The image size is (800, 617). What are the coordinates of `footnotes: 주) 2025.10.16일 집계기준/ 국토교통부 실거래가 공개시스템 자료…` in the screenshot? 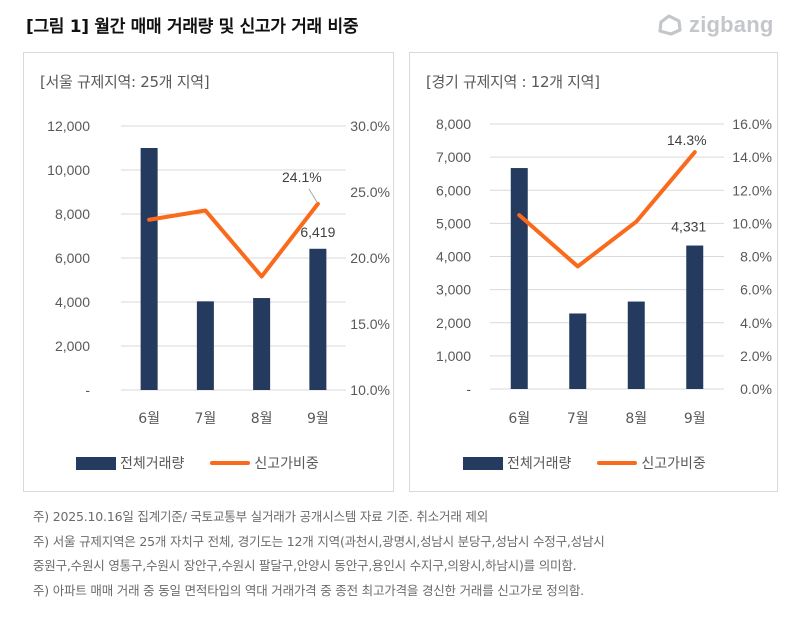 It's located at (319, 554).